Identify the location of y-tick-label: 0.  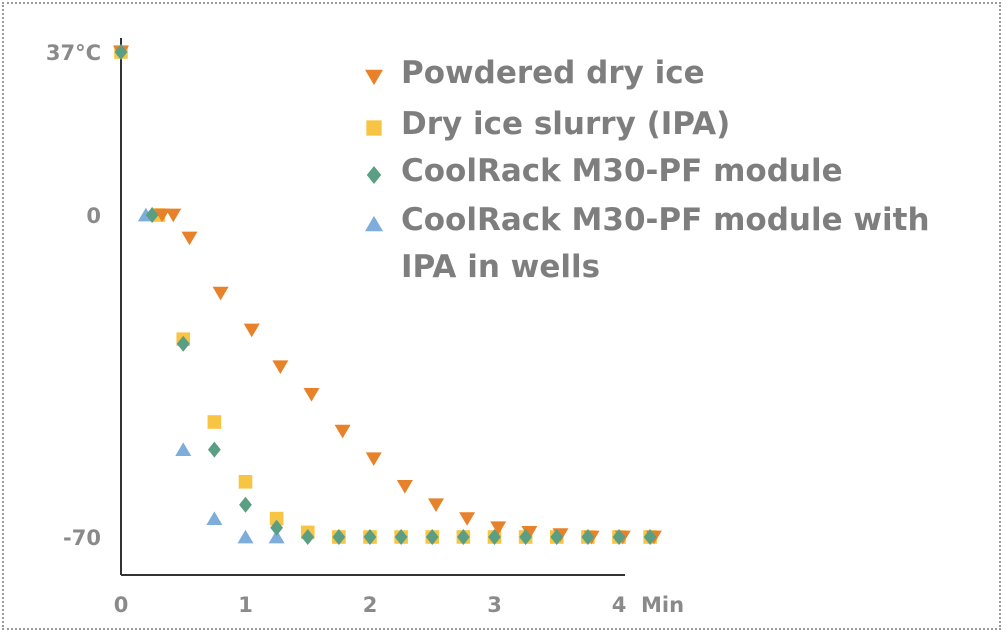
(93, 216).